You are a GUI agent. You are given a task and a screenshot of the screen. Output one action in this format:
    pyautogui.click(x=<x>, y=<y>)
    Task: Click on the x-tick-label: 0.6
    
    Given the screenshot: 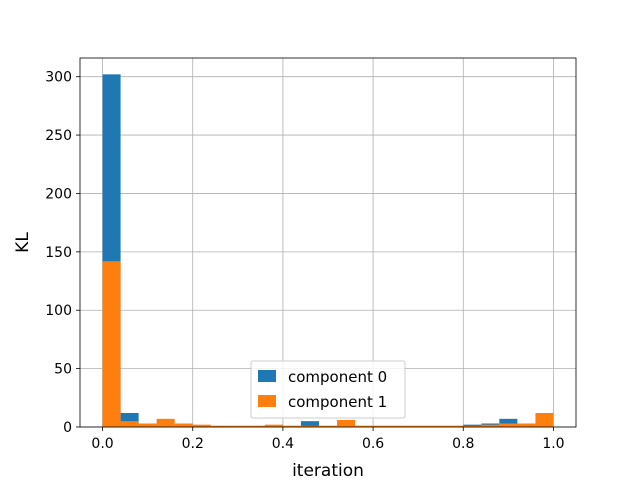 What is the action you would take?
    pyautogui.click(x=373, y=444)
    